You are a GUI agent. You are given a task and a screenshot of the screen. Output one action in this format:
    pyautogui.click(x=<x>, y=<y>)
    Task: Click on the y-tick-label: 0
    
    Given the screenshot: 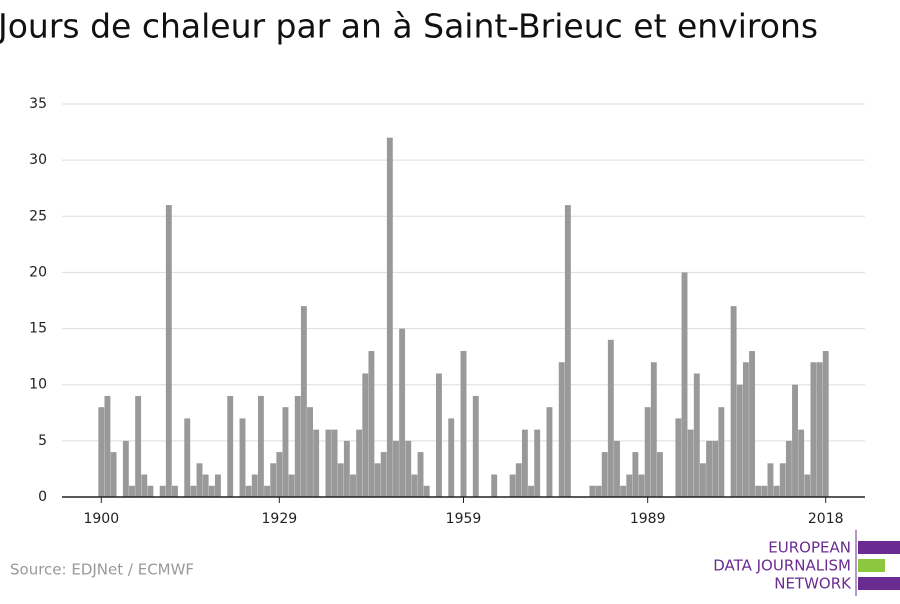 What is the action you would take?
    pyautogui.click(x=42, y=497)
    